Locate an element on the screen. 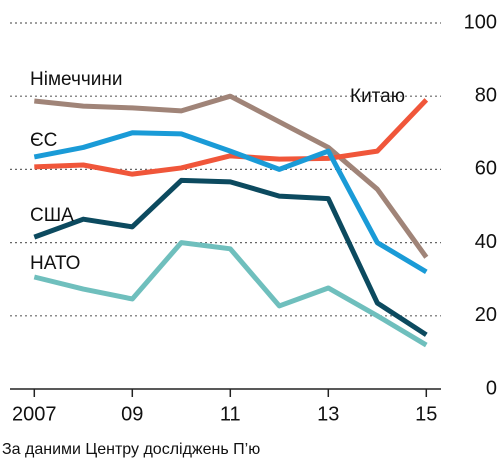 The image size is (498, 462). x-tick-label: 11 is located at coordinates (230, 414).